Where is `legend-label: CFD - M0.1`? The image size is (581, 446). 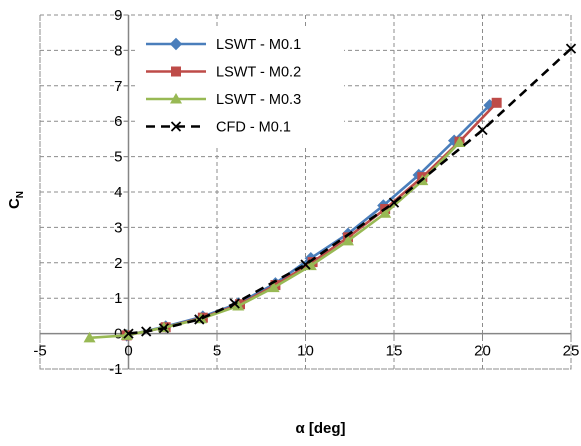
legend-label: CFD - M0.1 is located at coordinates (253, 128).